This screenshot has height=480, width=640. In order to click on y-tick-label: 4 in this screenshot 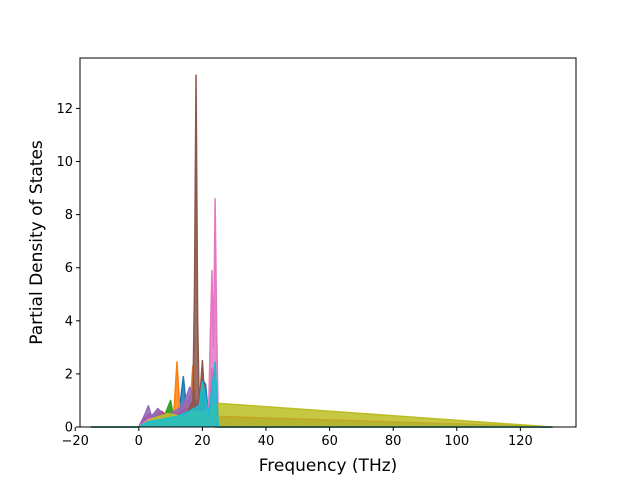, I will do `click(69, 321)`.